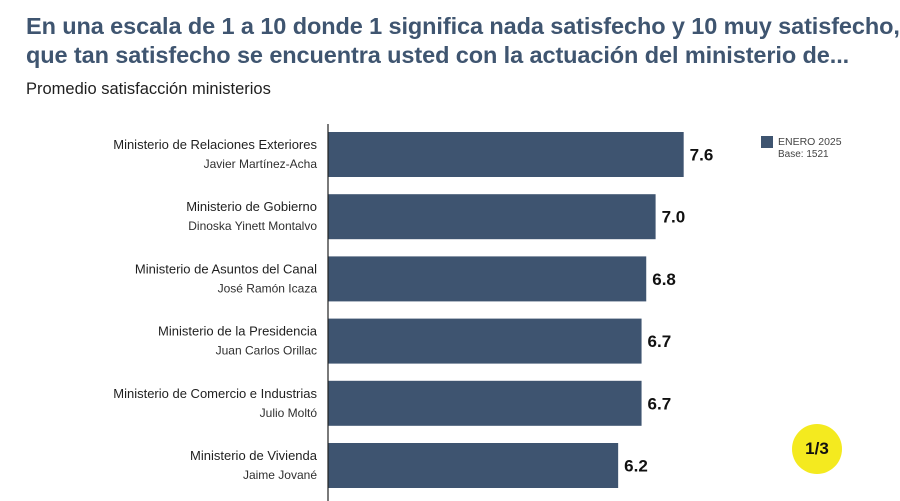 The height and width of the screenshot is (501, 900). What do you see at coordinates (254, 455) in the screenshot?
I see `category-label: Ministerio de Vivienda` at bounding box center [254, 455].